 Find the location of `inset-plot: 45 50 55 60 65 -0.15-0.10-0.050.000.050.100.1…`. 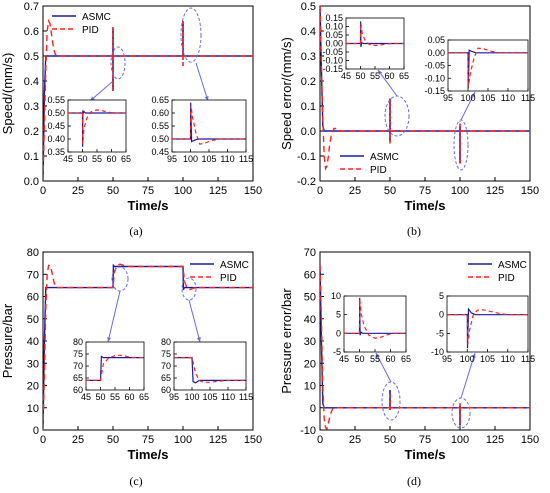

inset-plot: 45 50 55 60 65 -0.15-0.10-0.050.000.050.100.1… is located at coordinates (365, 47).